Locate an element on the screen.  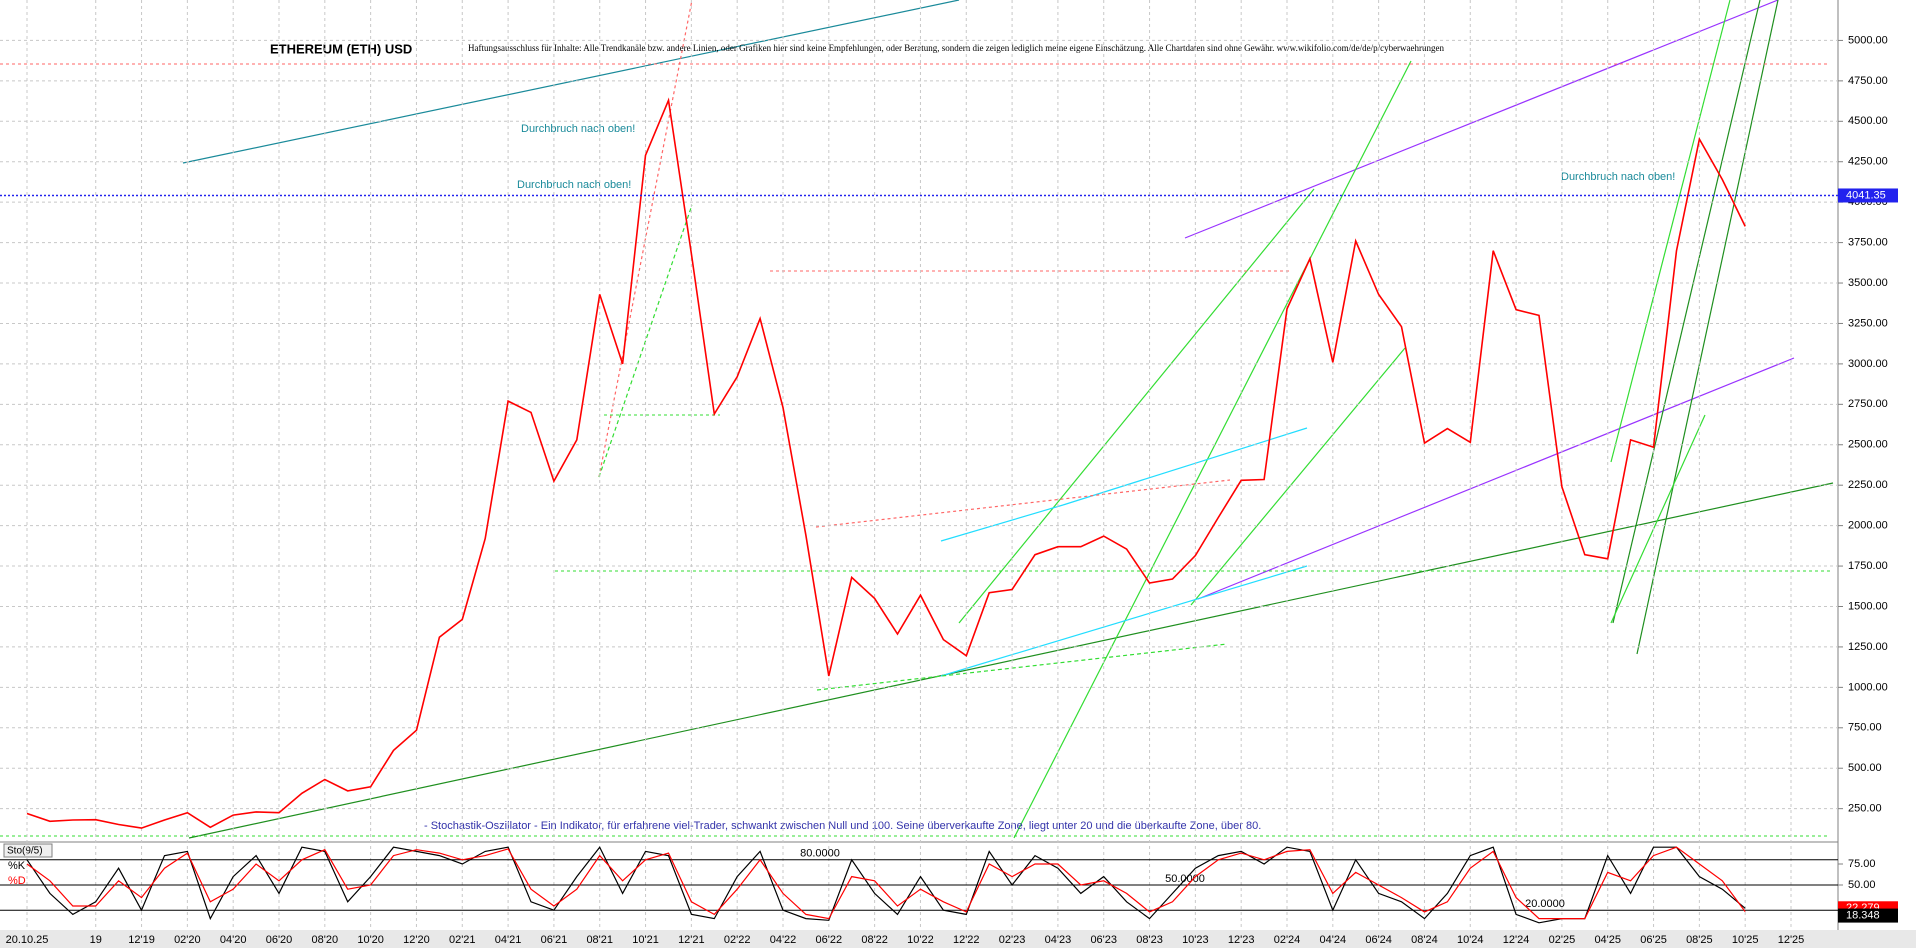
y-tick-label: 2000.00 is located at coordinates (1868, 526).